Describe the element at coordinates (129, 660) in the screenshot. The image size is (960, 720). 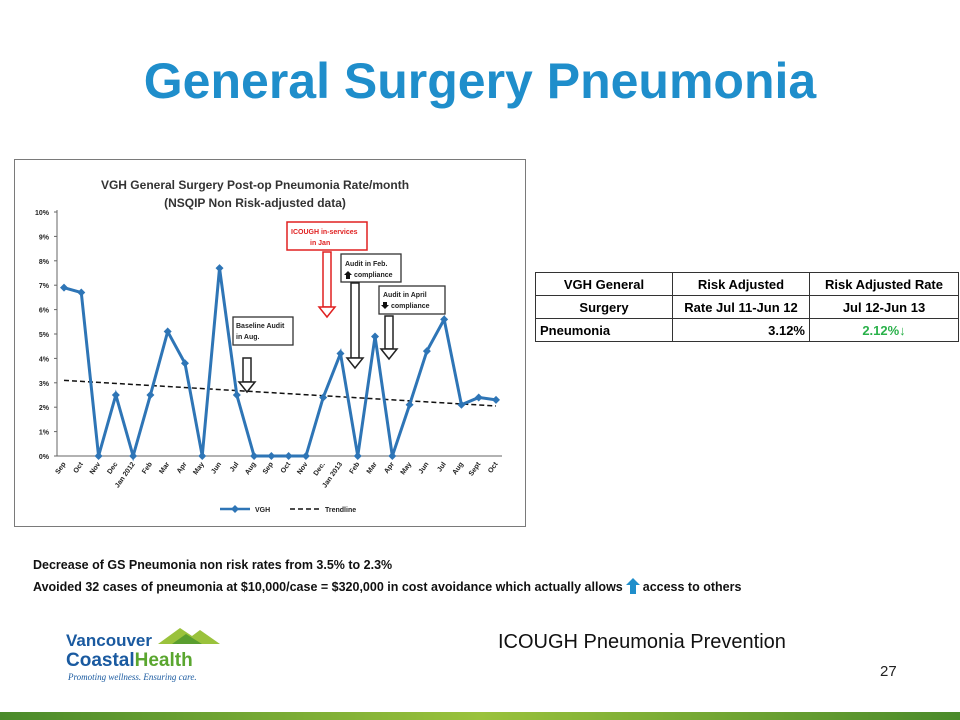
I see `logo-line-2: CoastalHealth` at that location.